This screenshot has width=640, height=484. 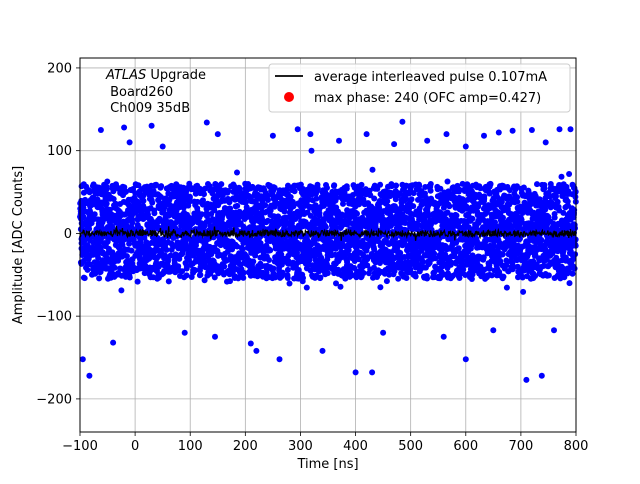 I want to click on x-tick-label: 500, so click(x=410, y=446).